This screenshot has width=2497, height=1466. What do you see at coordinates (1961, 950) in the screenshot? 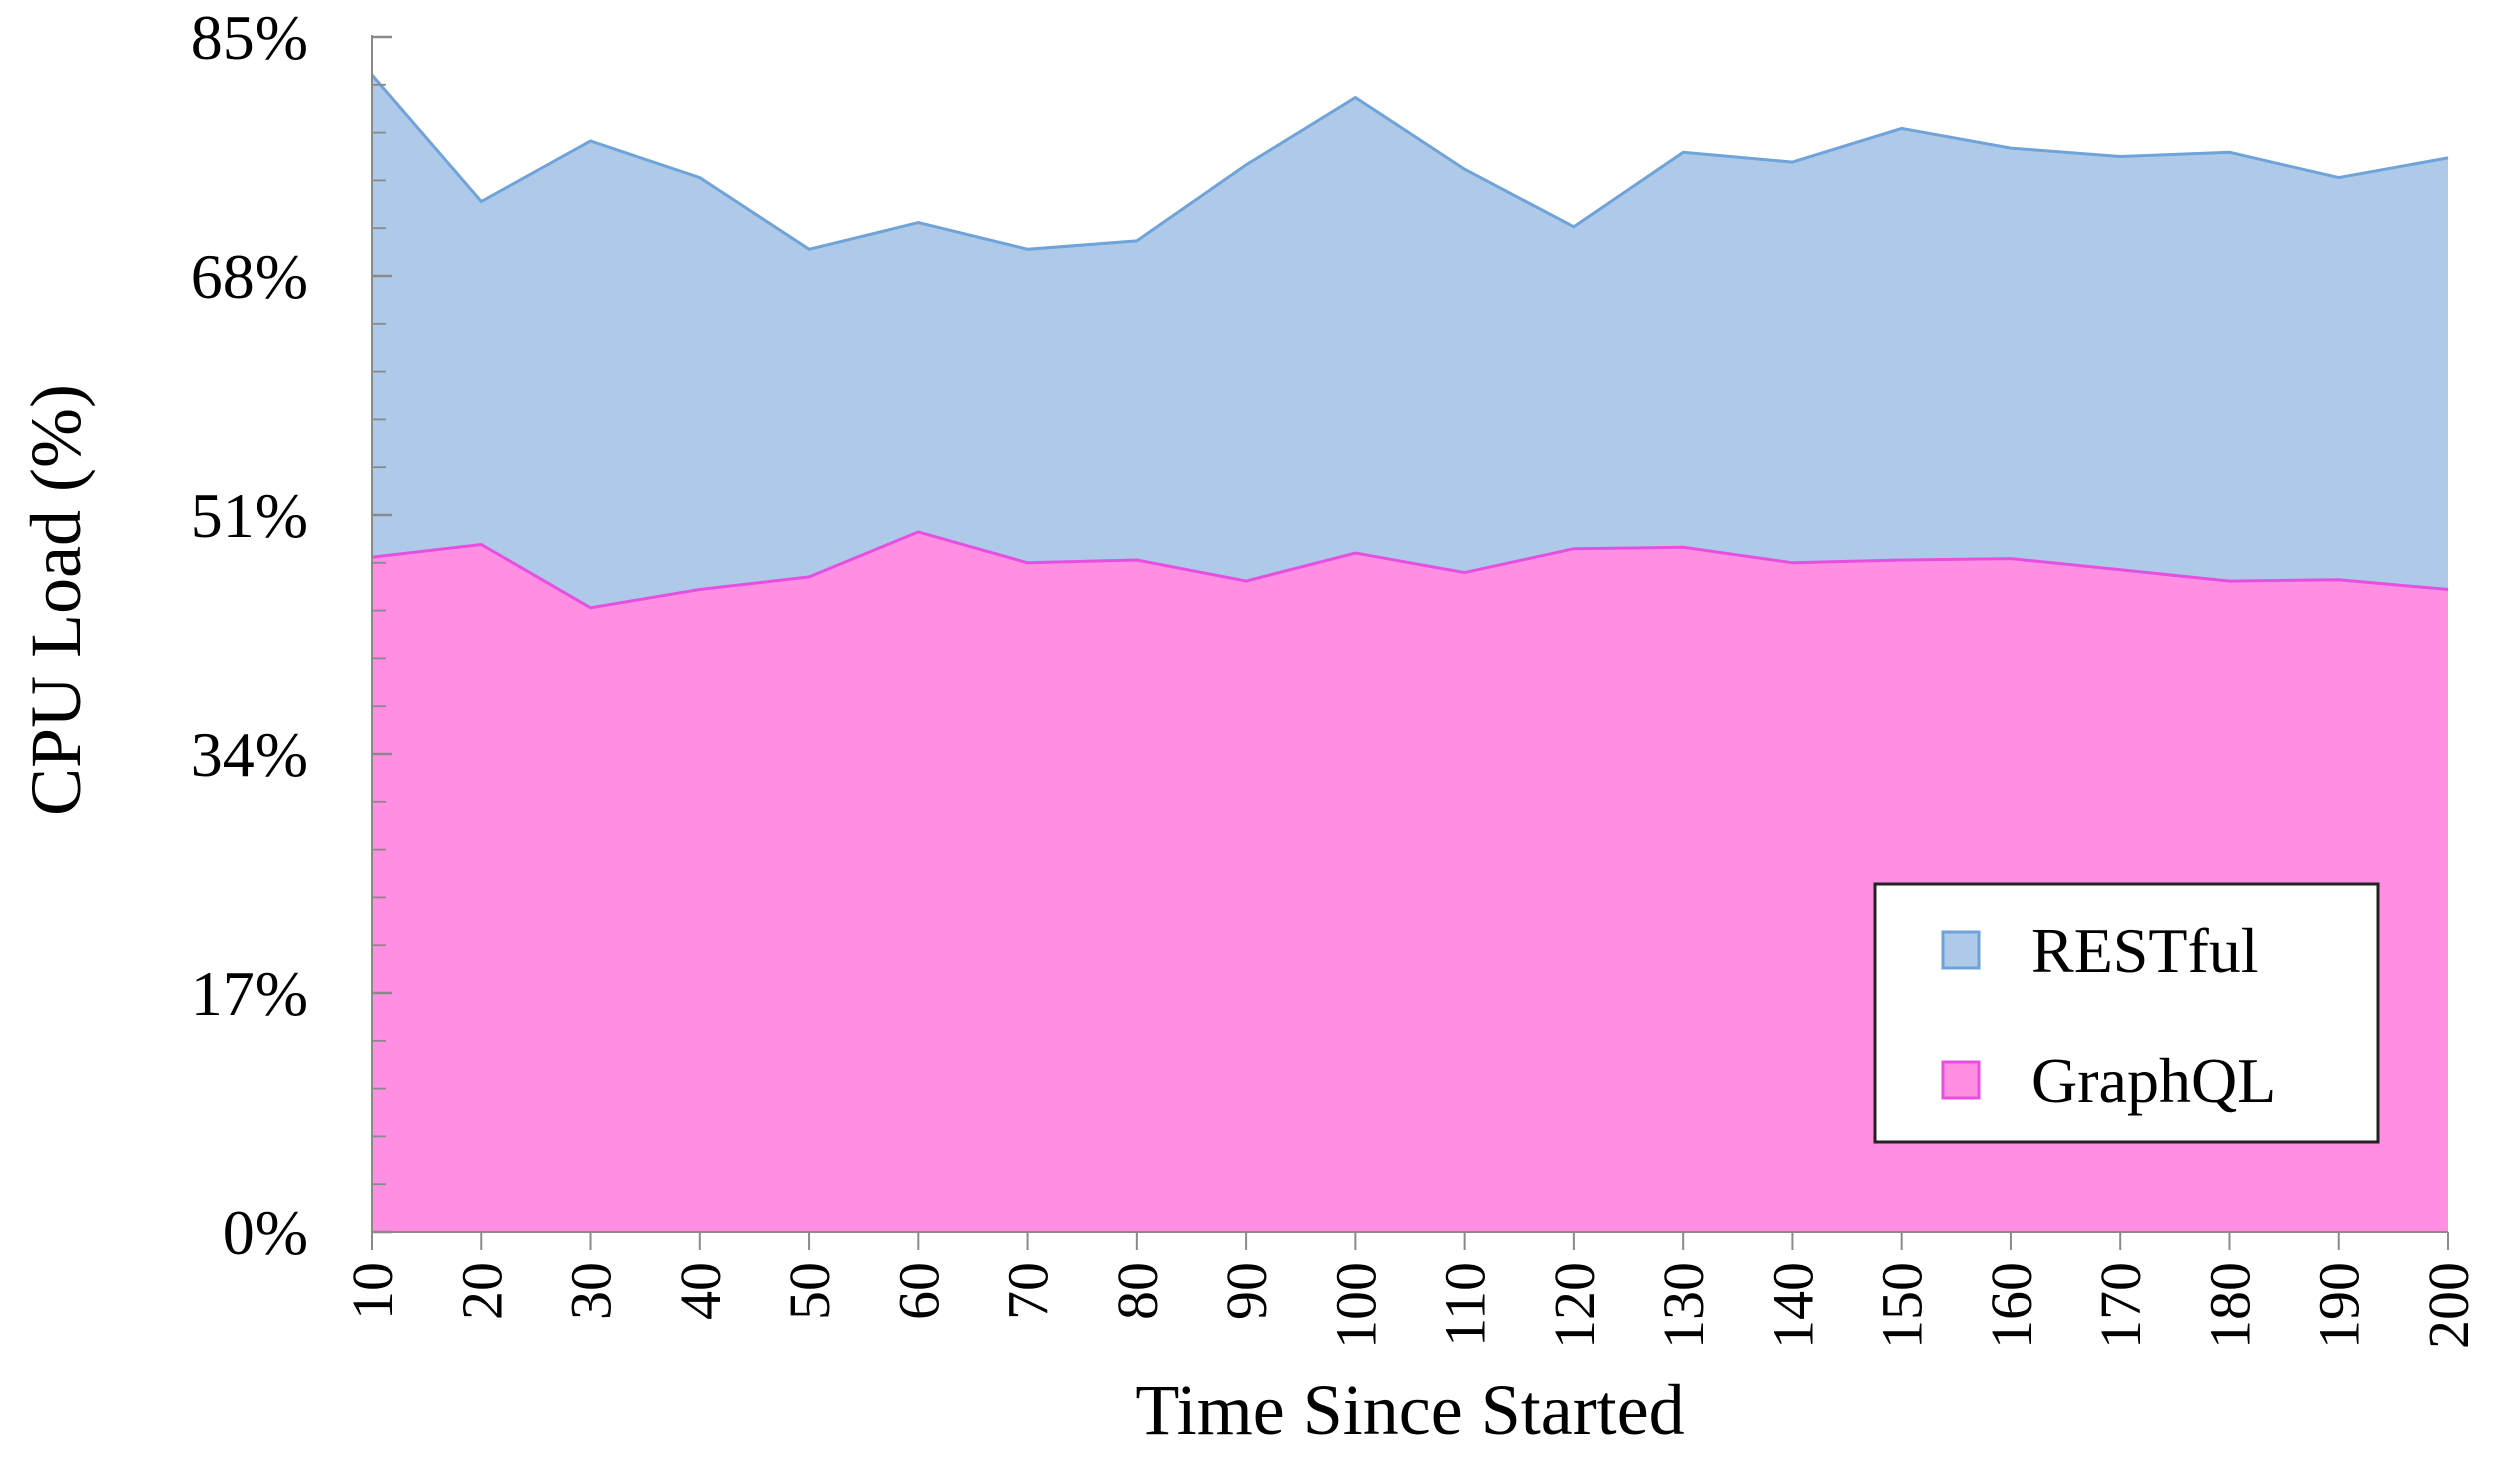
I see `legend-swatch-restful` at bounding box center [1961, 950].